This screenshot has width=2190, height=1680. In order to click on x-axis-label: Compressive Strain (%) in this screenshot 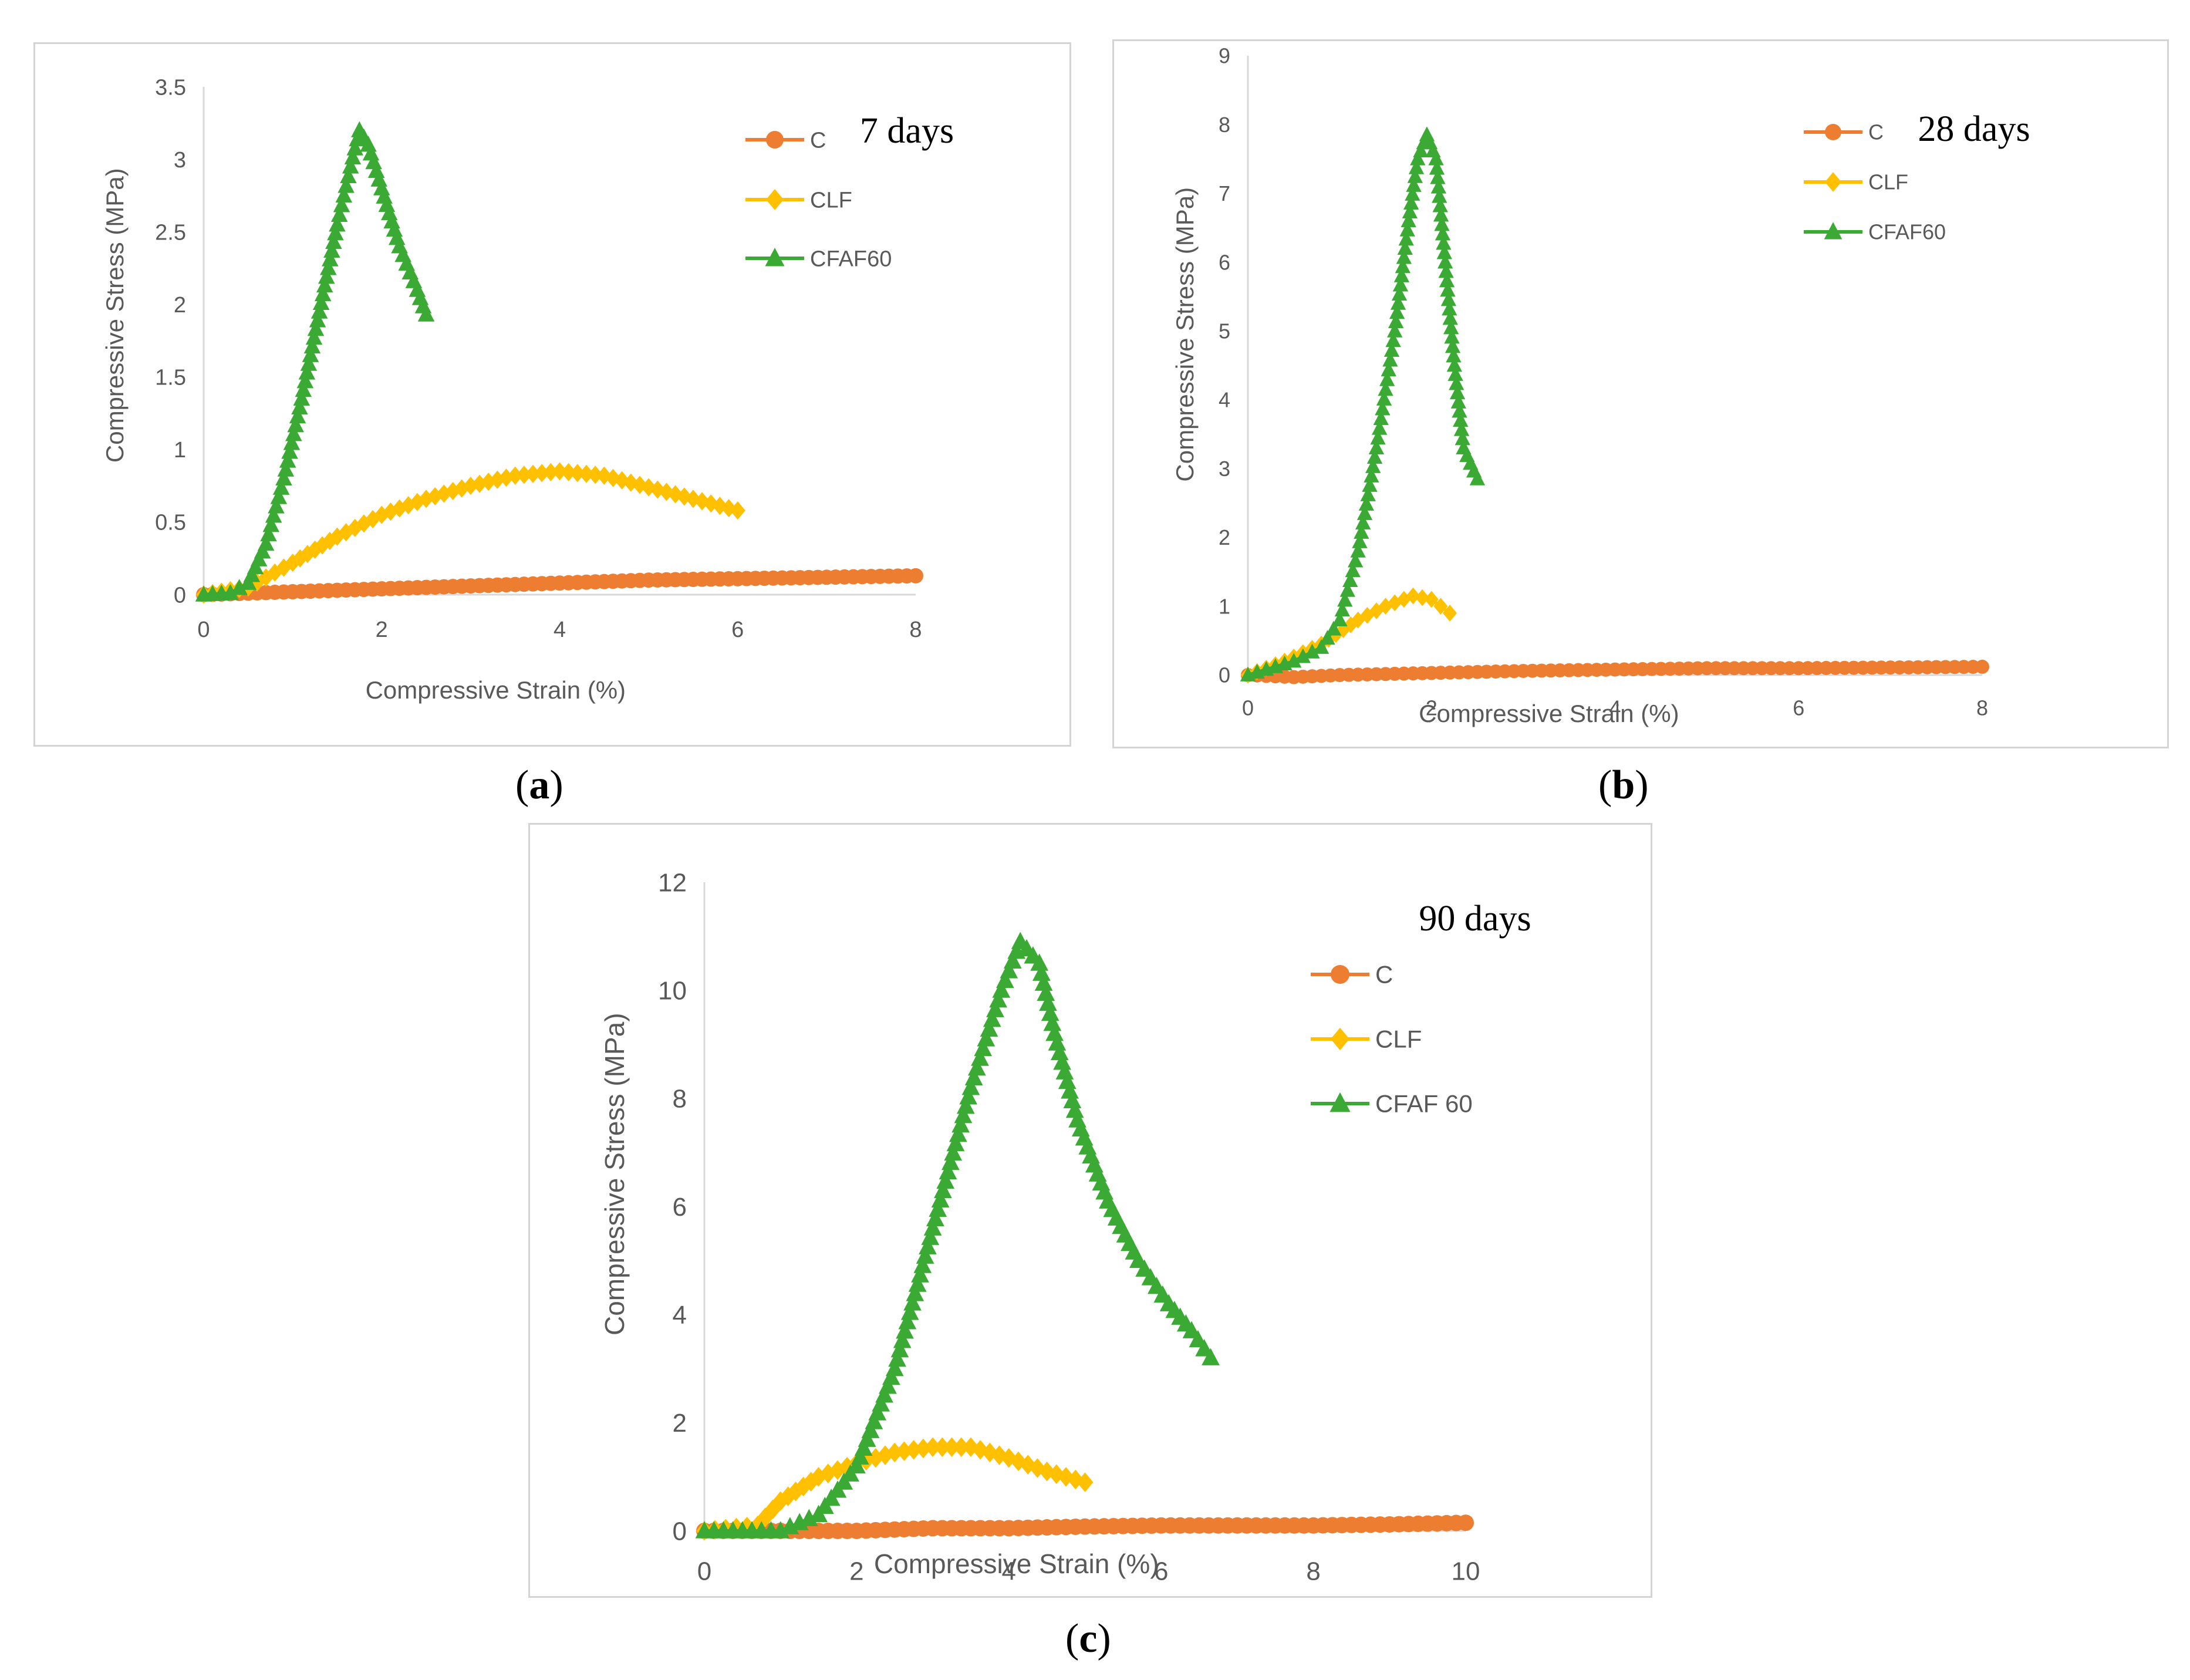, I will do `click(1016, 1564)`.